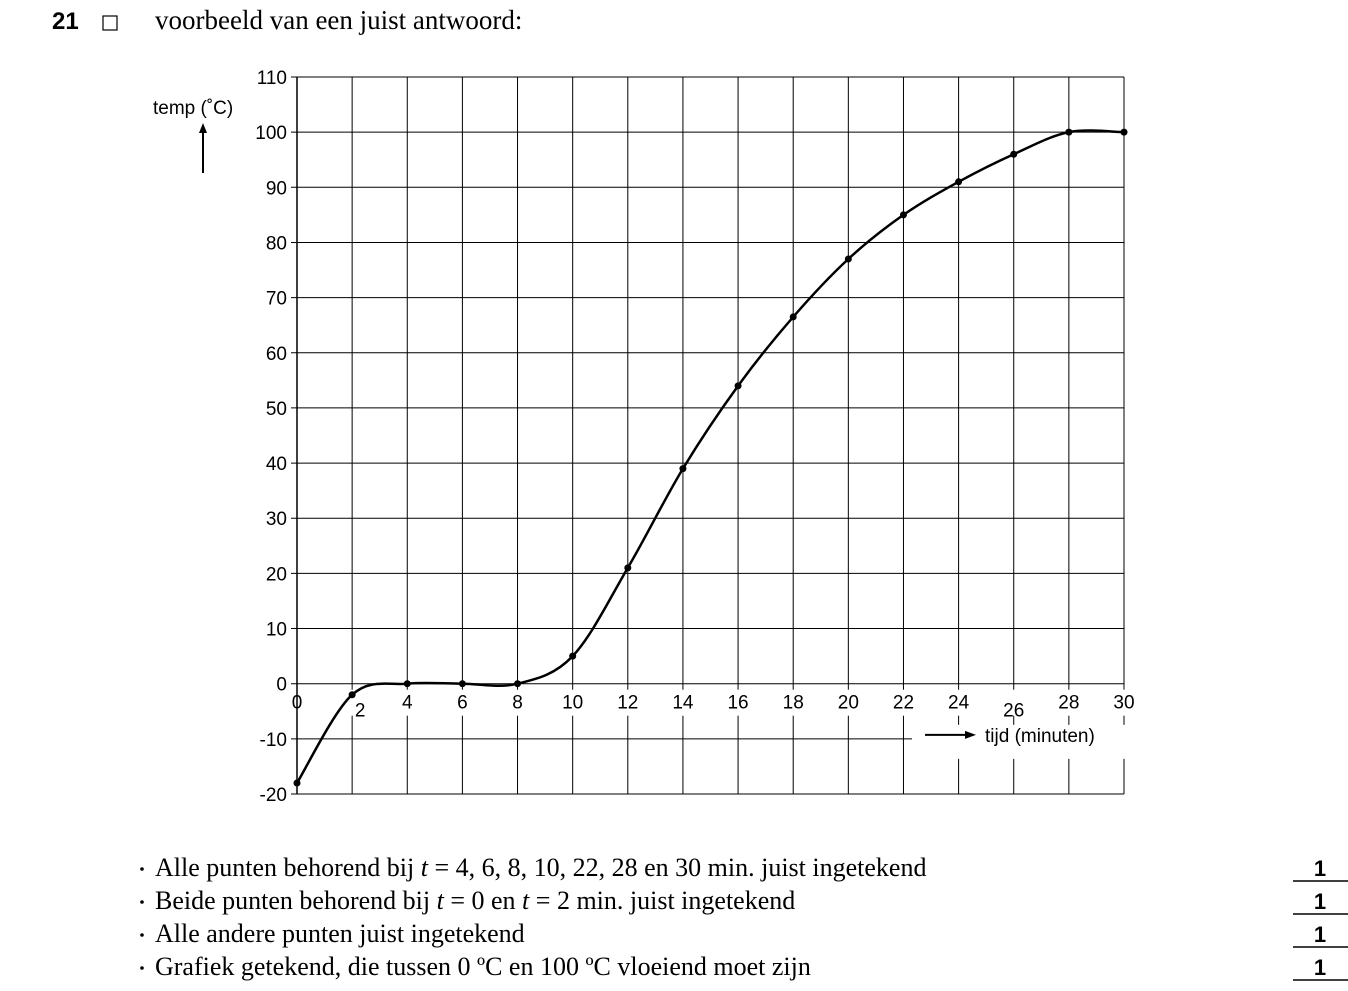 The width and height of the screenshot is (1348, 991). I want to click on x-tick-label: 22, so click(903, 703).